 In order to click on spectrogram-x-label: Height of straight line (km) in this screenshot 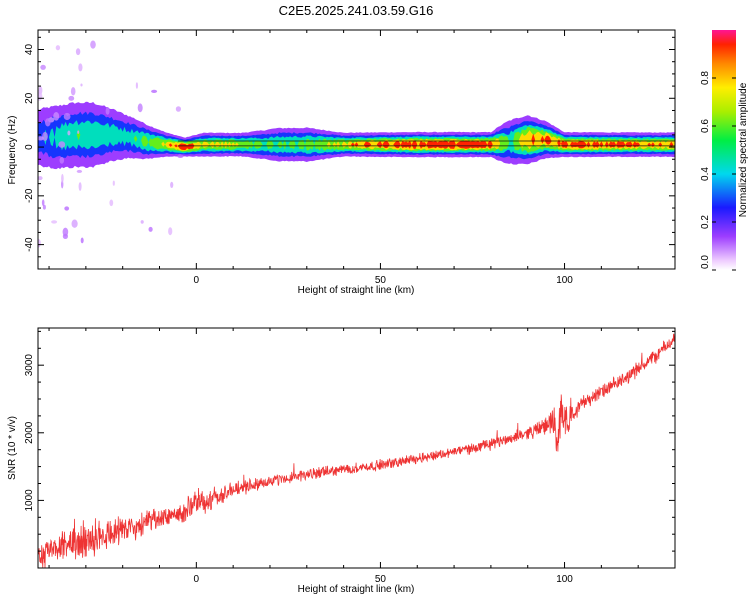, I will do `click(356, 290)`.